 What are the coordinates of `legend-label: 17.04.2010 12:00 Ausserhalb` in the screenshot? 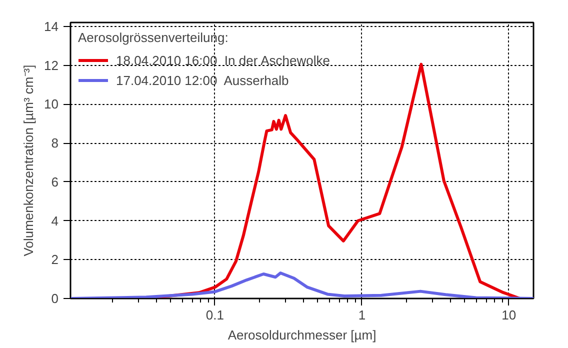 It's located at (202, 80).